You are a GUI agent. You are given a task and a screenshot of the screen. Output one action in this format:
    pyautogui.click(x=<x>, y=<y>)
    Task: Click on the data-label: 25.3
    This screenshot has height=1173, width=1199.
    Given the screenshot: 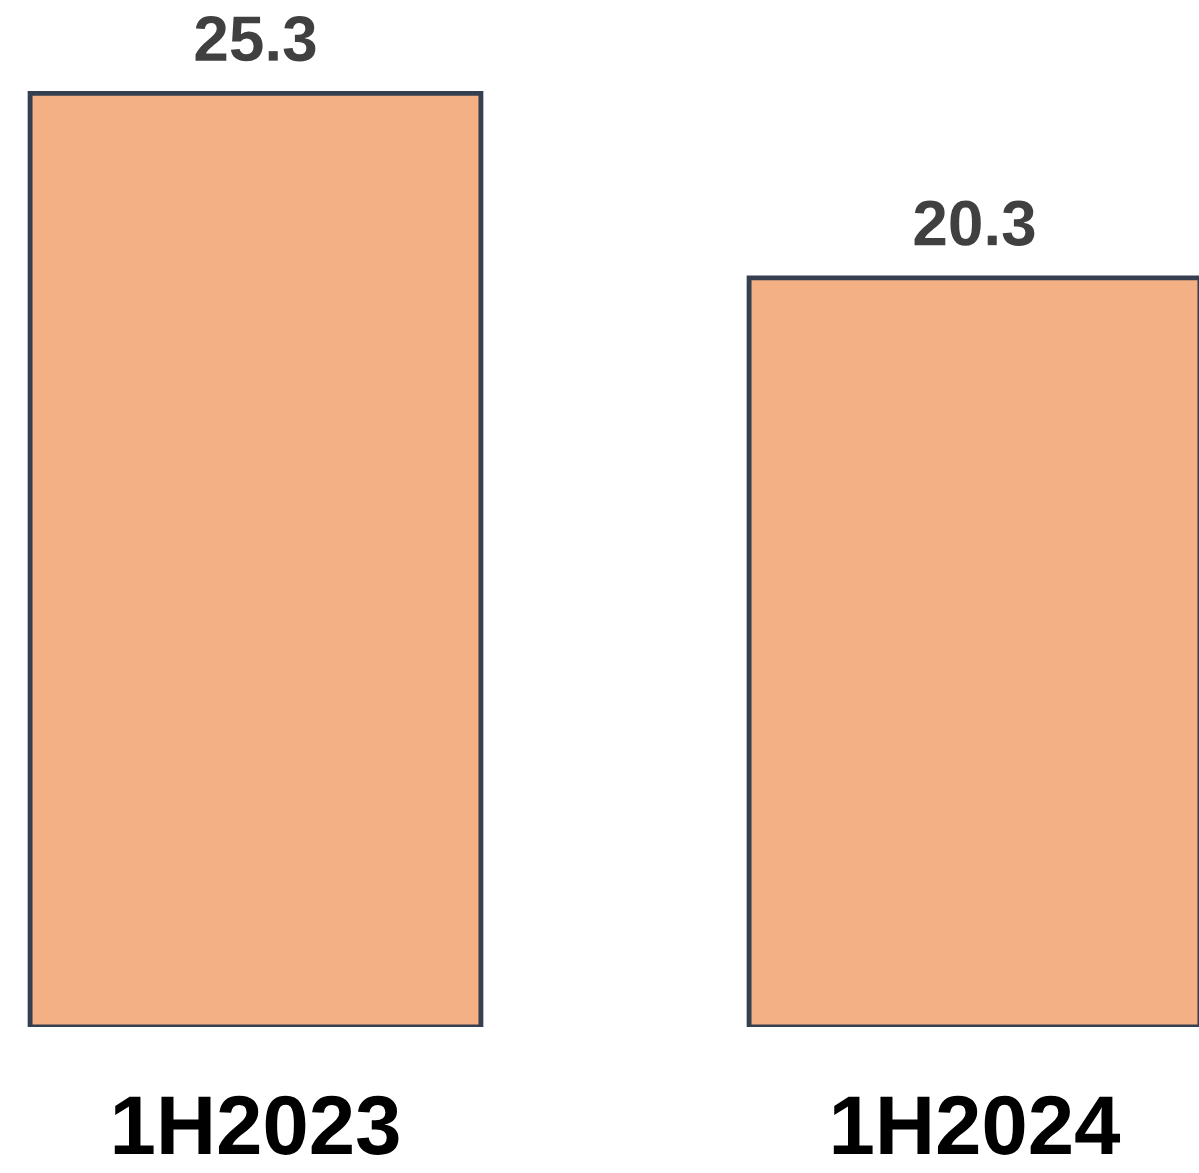 What is the action you would take?
    pyautogui.click(x=255, y=39)
    